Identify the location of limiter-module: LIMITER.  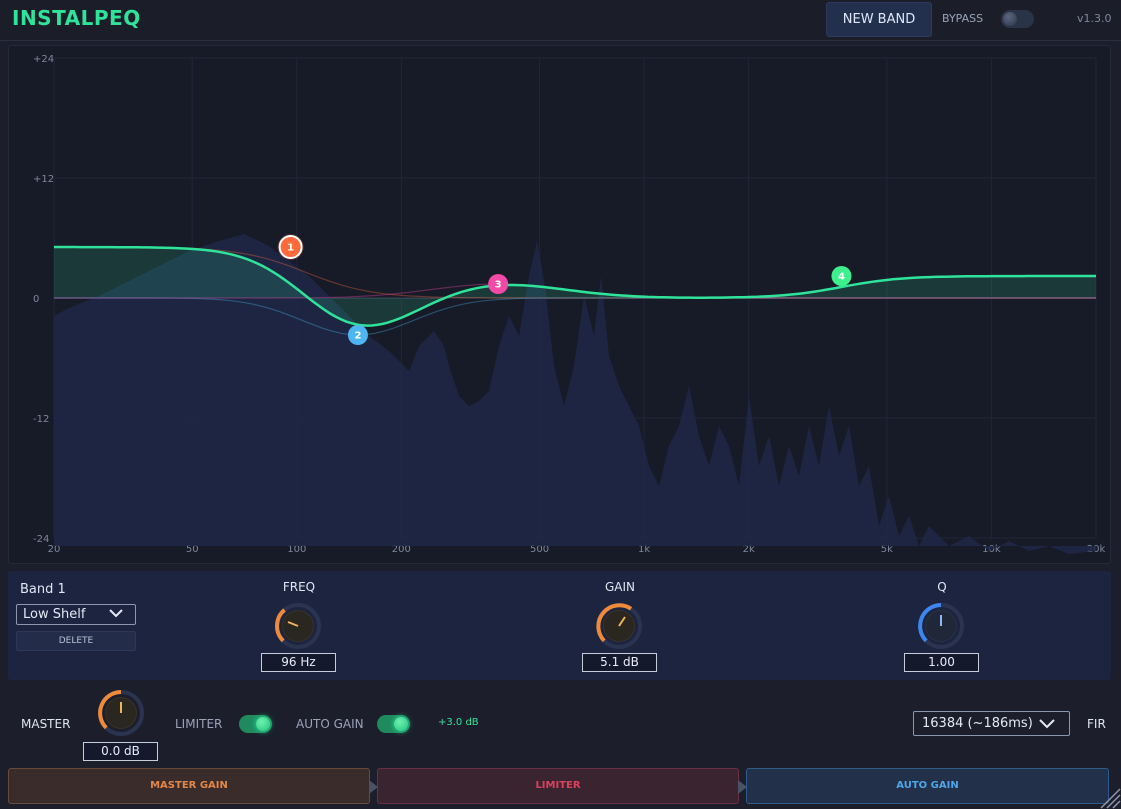
(558, 786).